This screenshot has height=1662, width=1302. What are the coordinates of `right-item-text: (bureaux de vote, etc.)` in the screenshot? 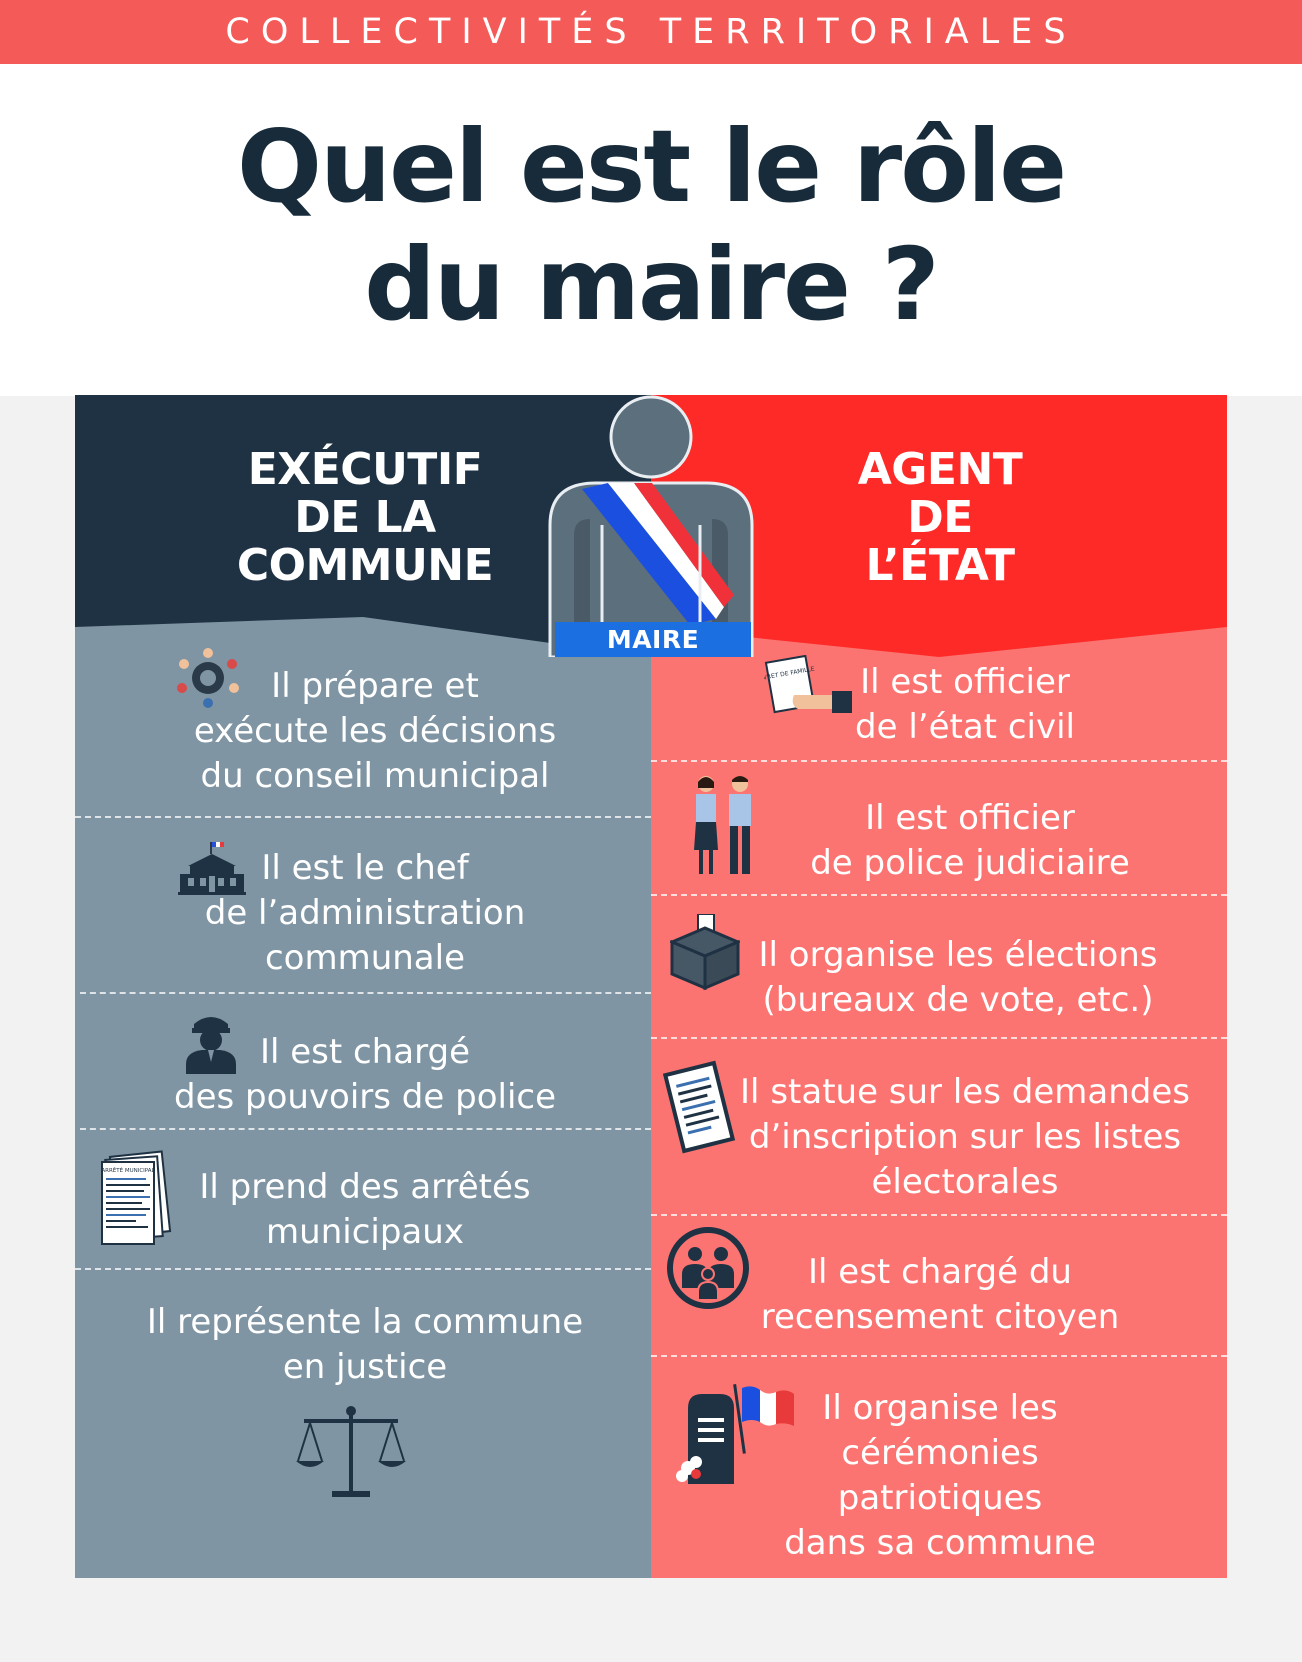 It's located at (958, 1000).